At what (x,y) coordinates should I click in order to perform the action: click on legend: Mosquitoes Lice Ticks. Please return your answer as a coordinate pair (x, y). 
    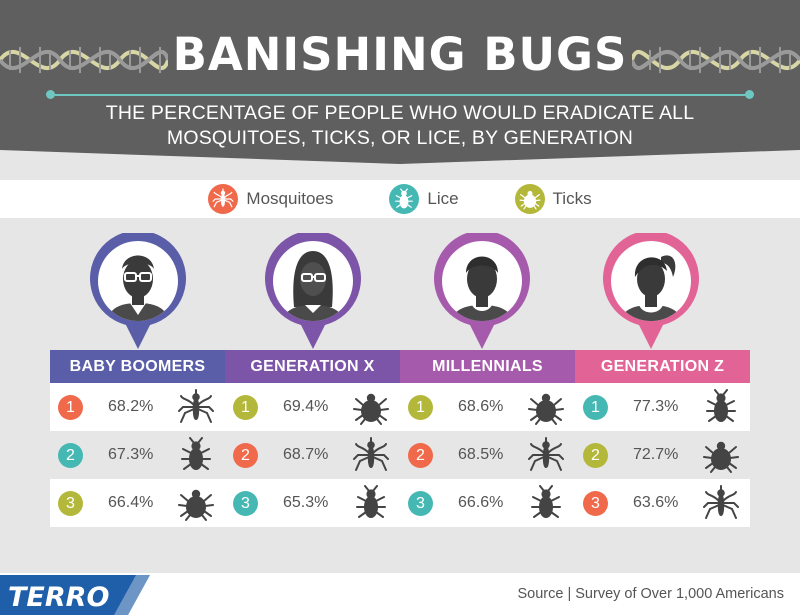
    Looking at the image, I should click on (400, 199).